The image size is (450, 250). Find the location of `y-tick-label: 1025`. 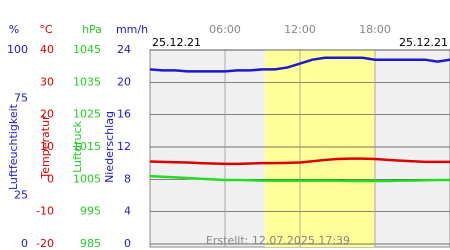

y-tick-label: 1025 is located at coordinates (87, 114).